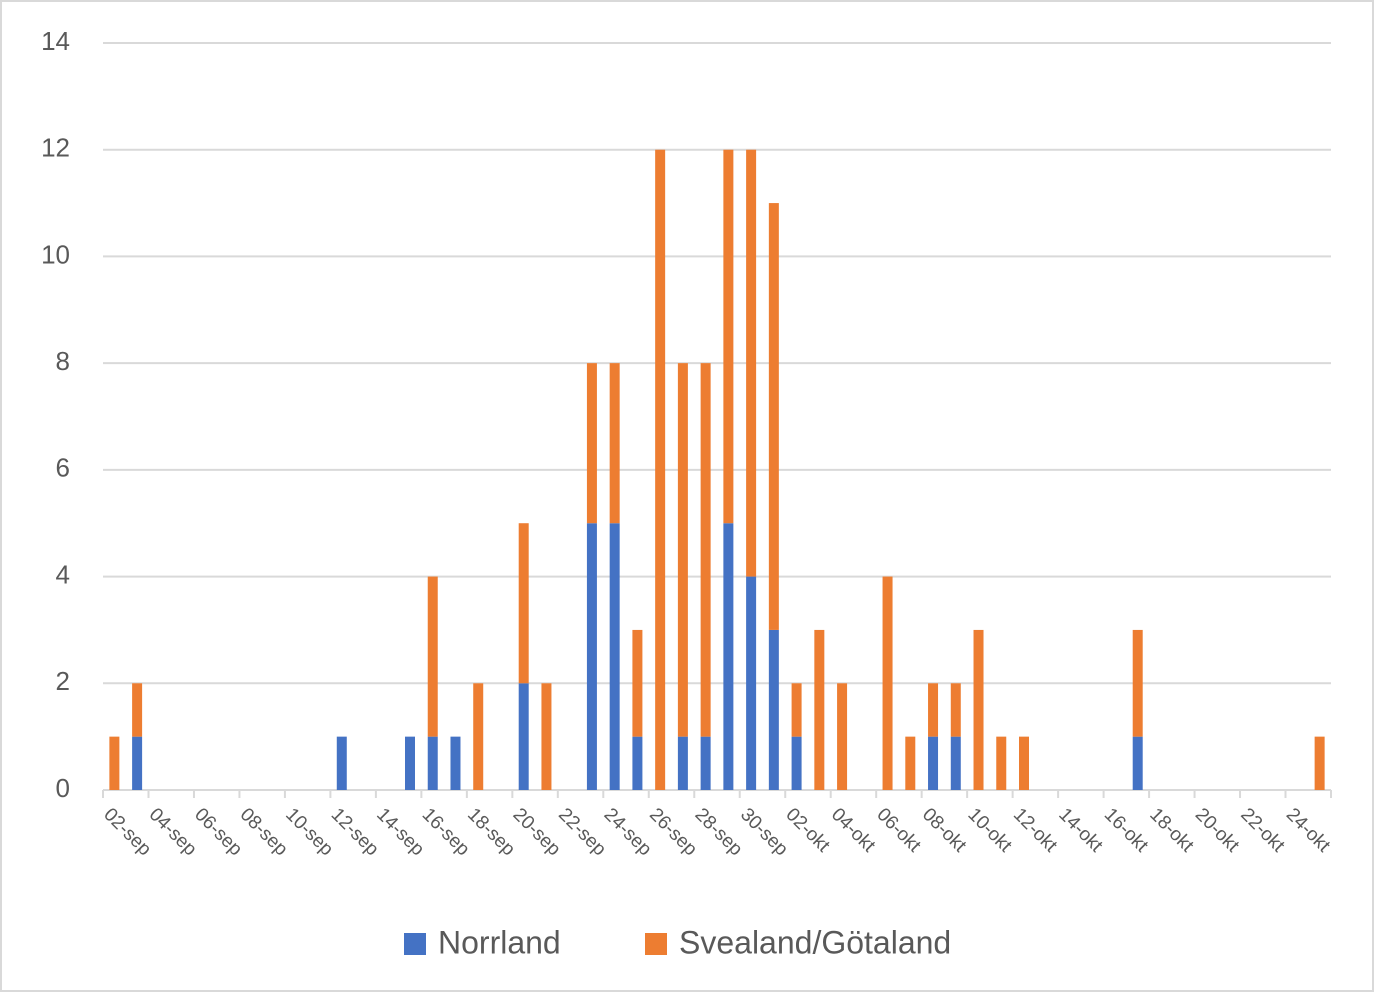 The image size is (1375, 993). Describe the element at coordinates (63, 788) in the screenshot. I see `y-tick-label: 0` at that location.